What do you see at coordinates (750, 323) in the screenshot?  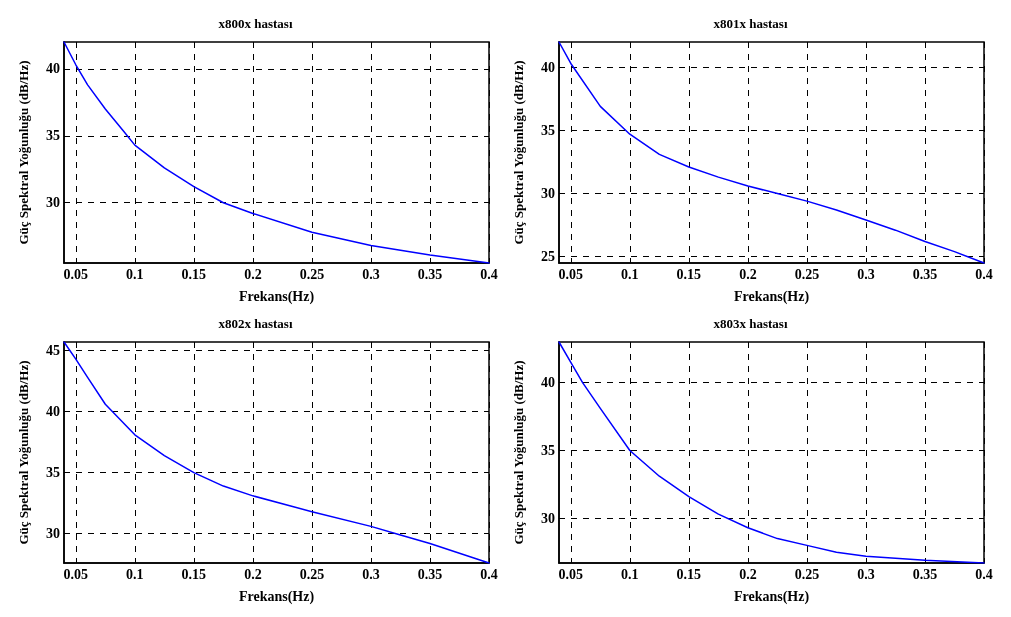 I see `chart-title: x803x hastası` at bounding box center [750, 323].